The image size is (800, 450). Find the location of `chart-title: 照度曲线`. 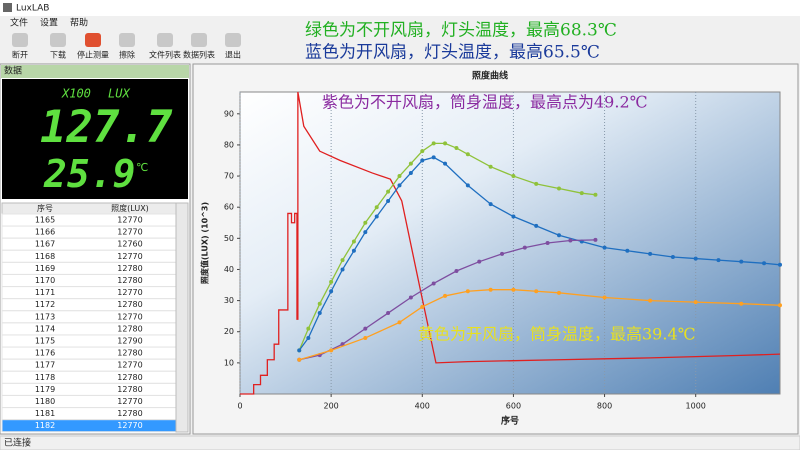

chart-title: 照度曲线 is located at coordinates (490, 76).